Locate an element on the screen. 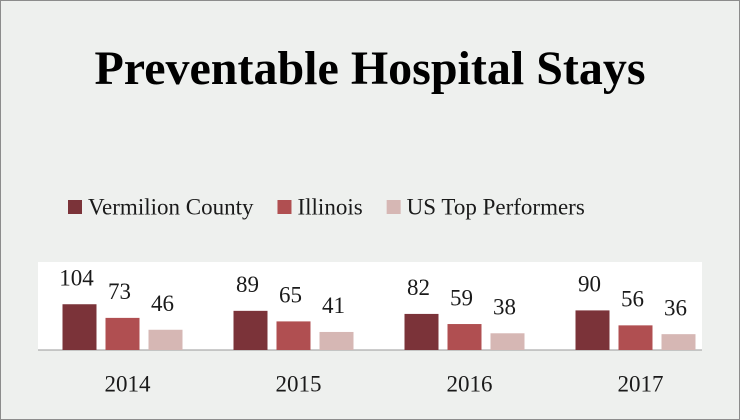 This screenshot has width=740, height=420. data-label: 82 is located at coordinates (418, 287).